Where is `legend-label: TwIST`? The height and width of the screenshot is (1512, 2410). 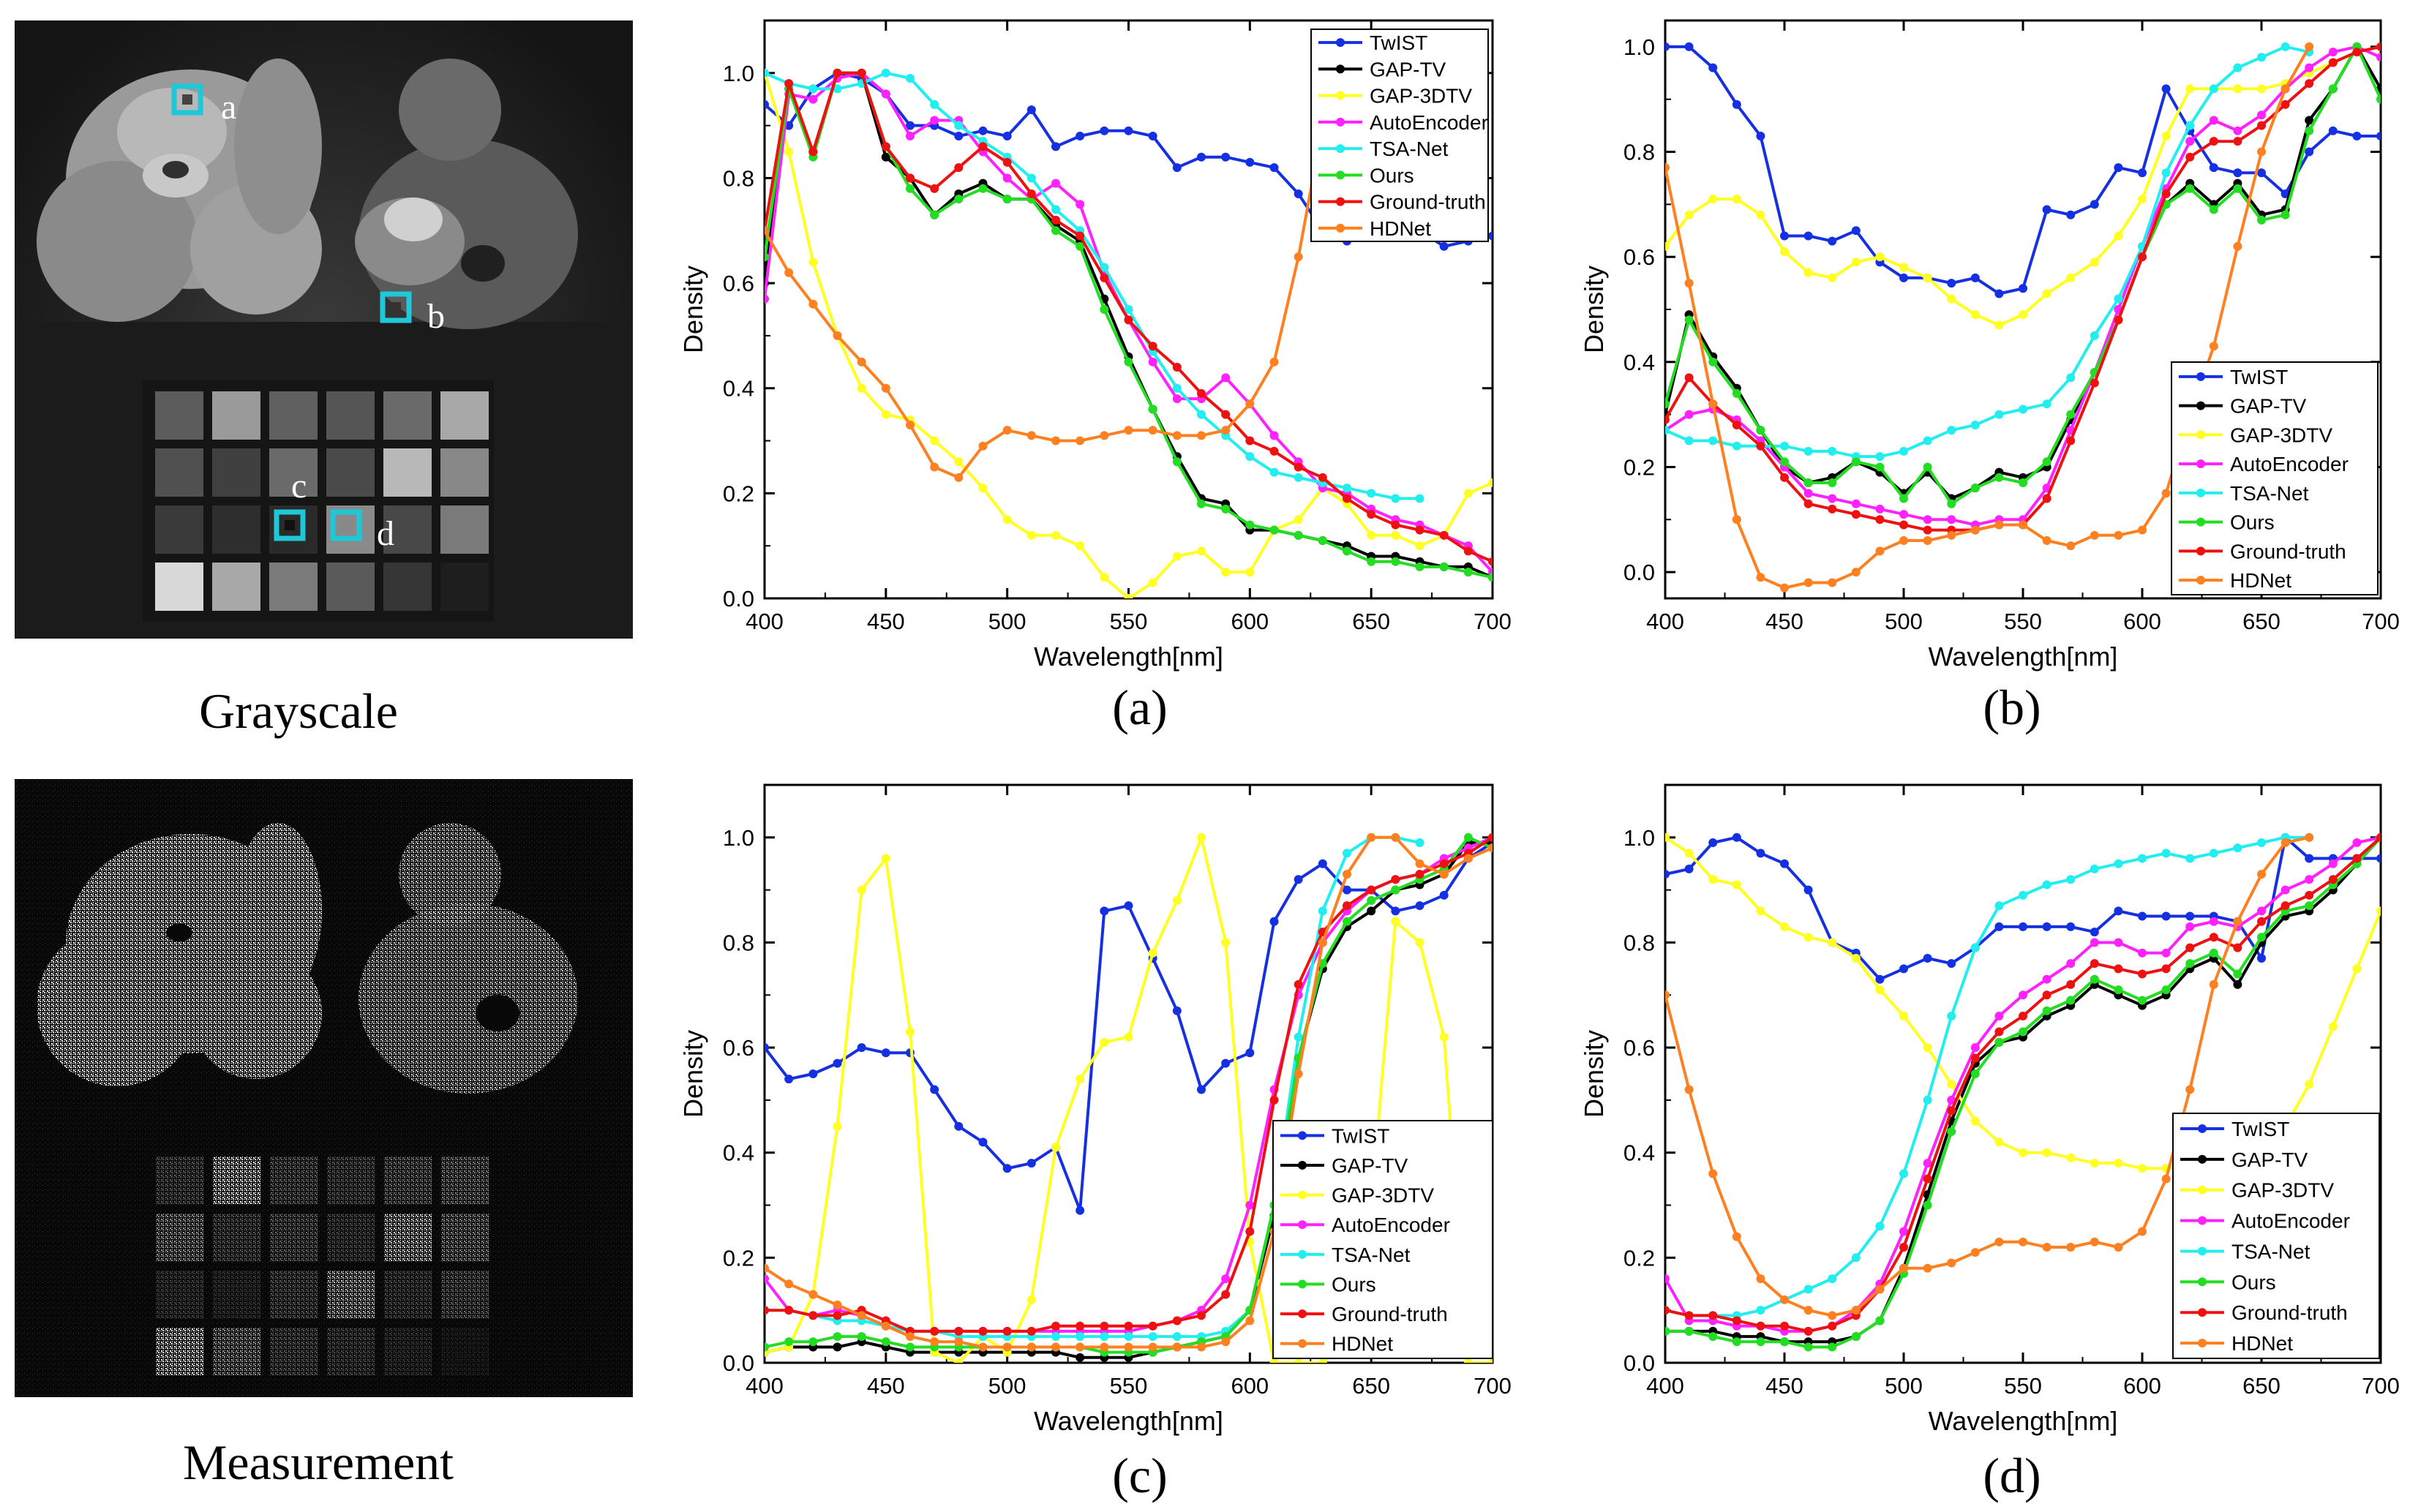
legend-label: TwIST is located at coordinates (1360, 1135).